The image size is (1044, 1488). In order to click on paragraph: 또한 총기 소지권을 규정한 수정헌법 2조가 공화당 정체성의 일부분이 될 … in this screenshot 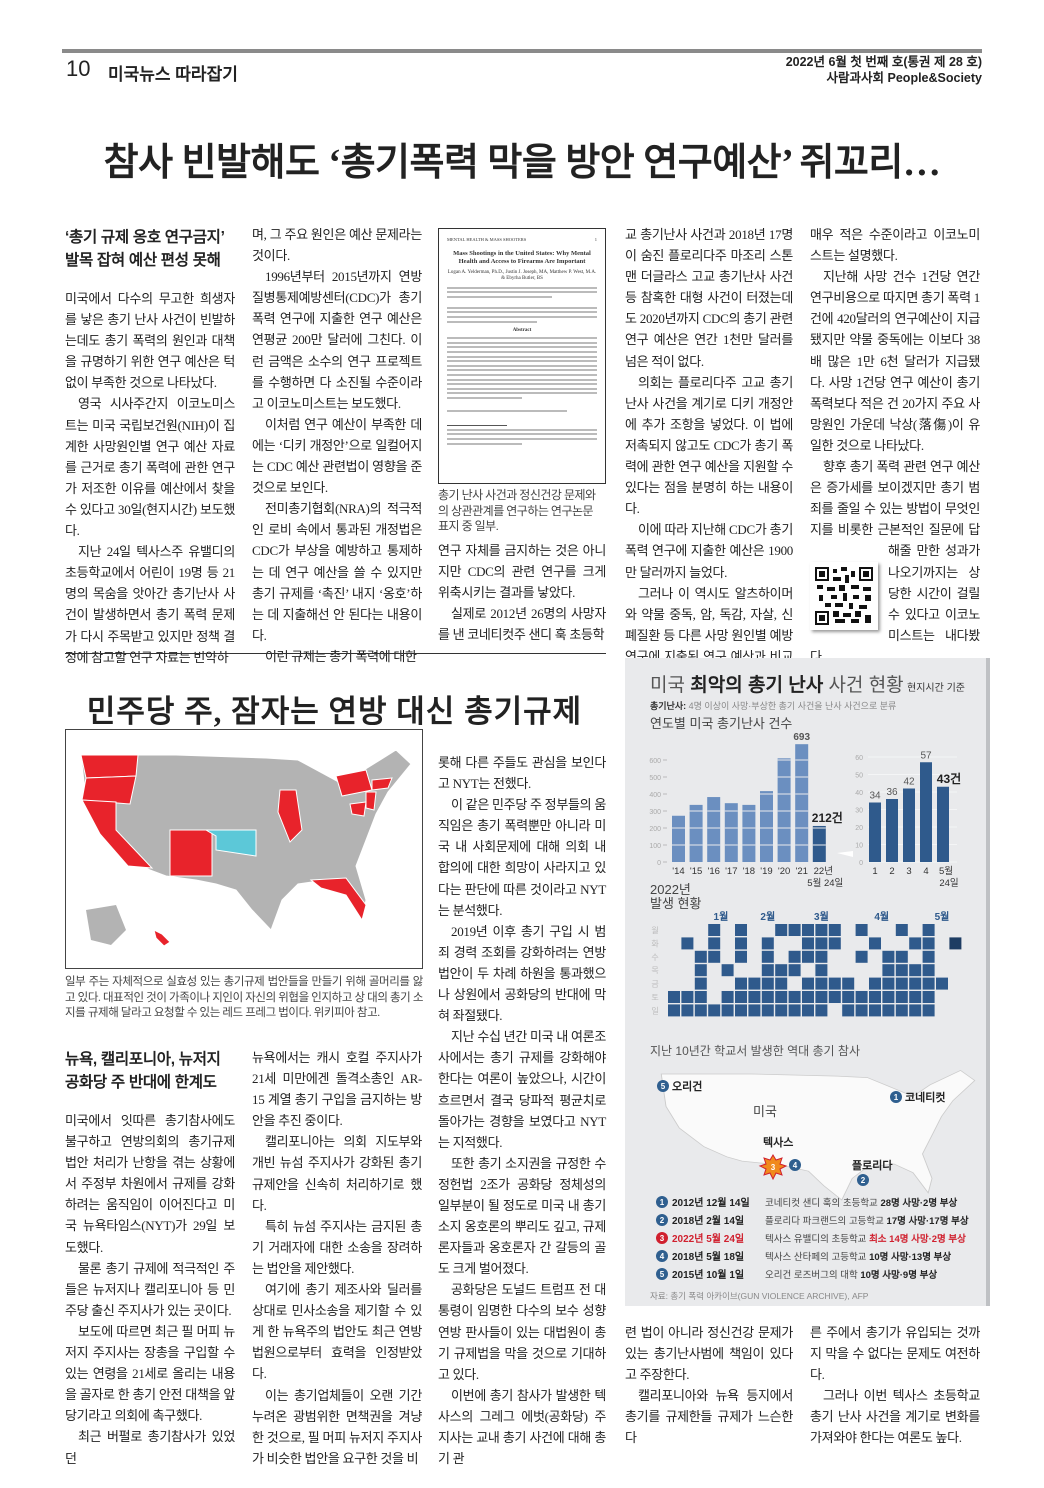, I will do `click(522, 1216)`.